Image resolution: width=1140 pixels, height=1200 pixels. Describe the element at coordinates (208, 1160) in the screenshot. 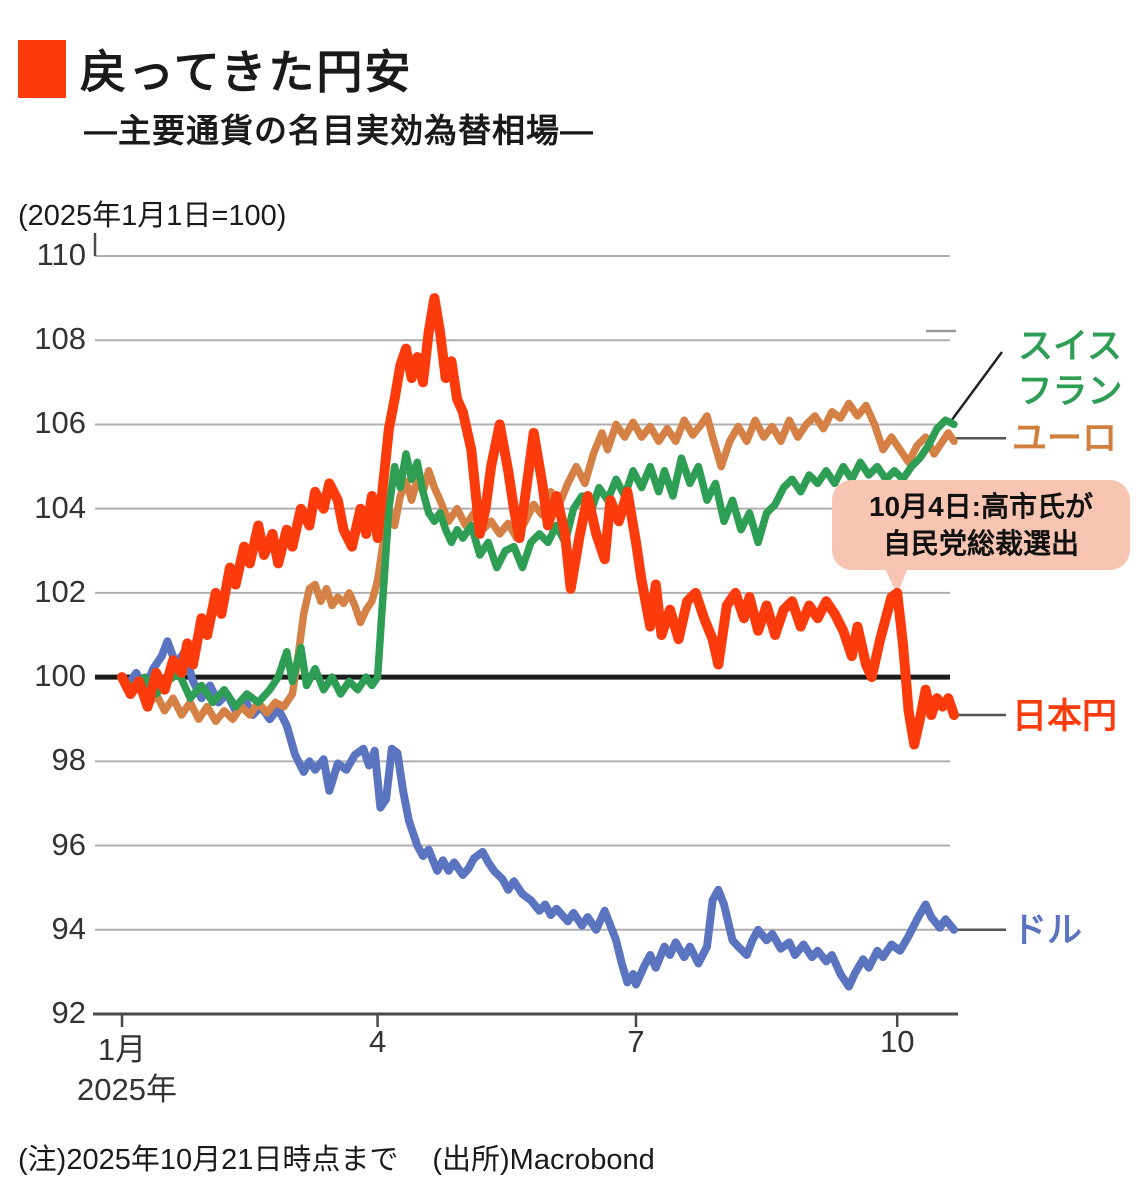

I see `footnote-note: (注)2025年10月21日時点まで` at that location.